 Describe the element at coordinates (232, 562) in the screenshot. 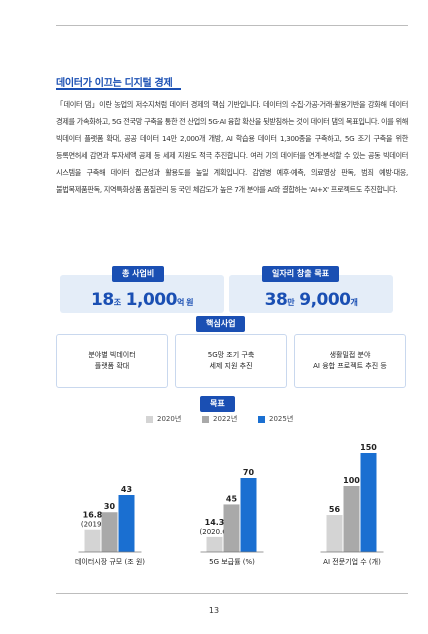

I see `category-label: 5G 보급률 (%)` at that location.